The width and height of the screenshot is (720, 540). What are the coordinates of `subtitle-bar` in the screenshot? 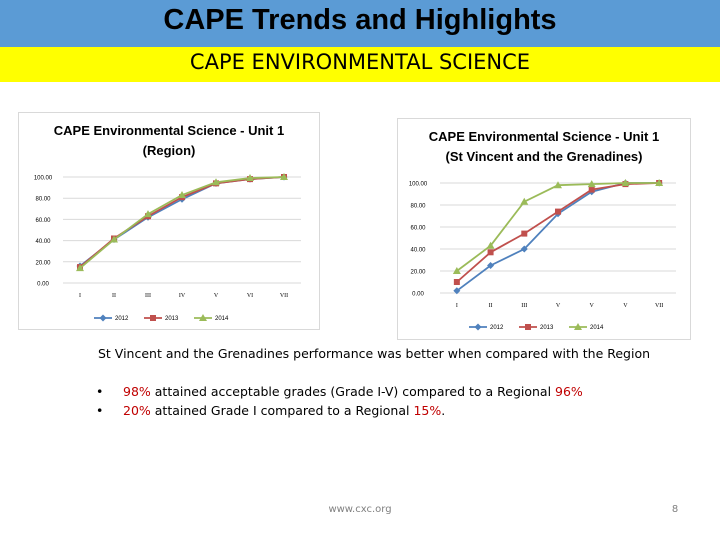 It's located at (360, 64).